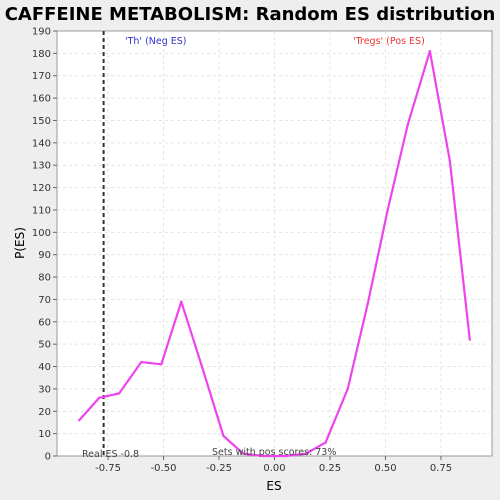 The height and width of the screenshot is (500, 500). I want to click on x-tick-label: -0.75, so click(108, 468).